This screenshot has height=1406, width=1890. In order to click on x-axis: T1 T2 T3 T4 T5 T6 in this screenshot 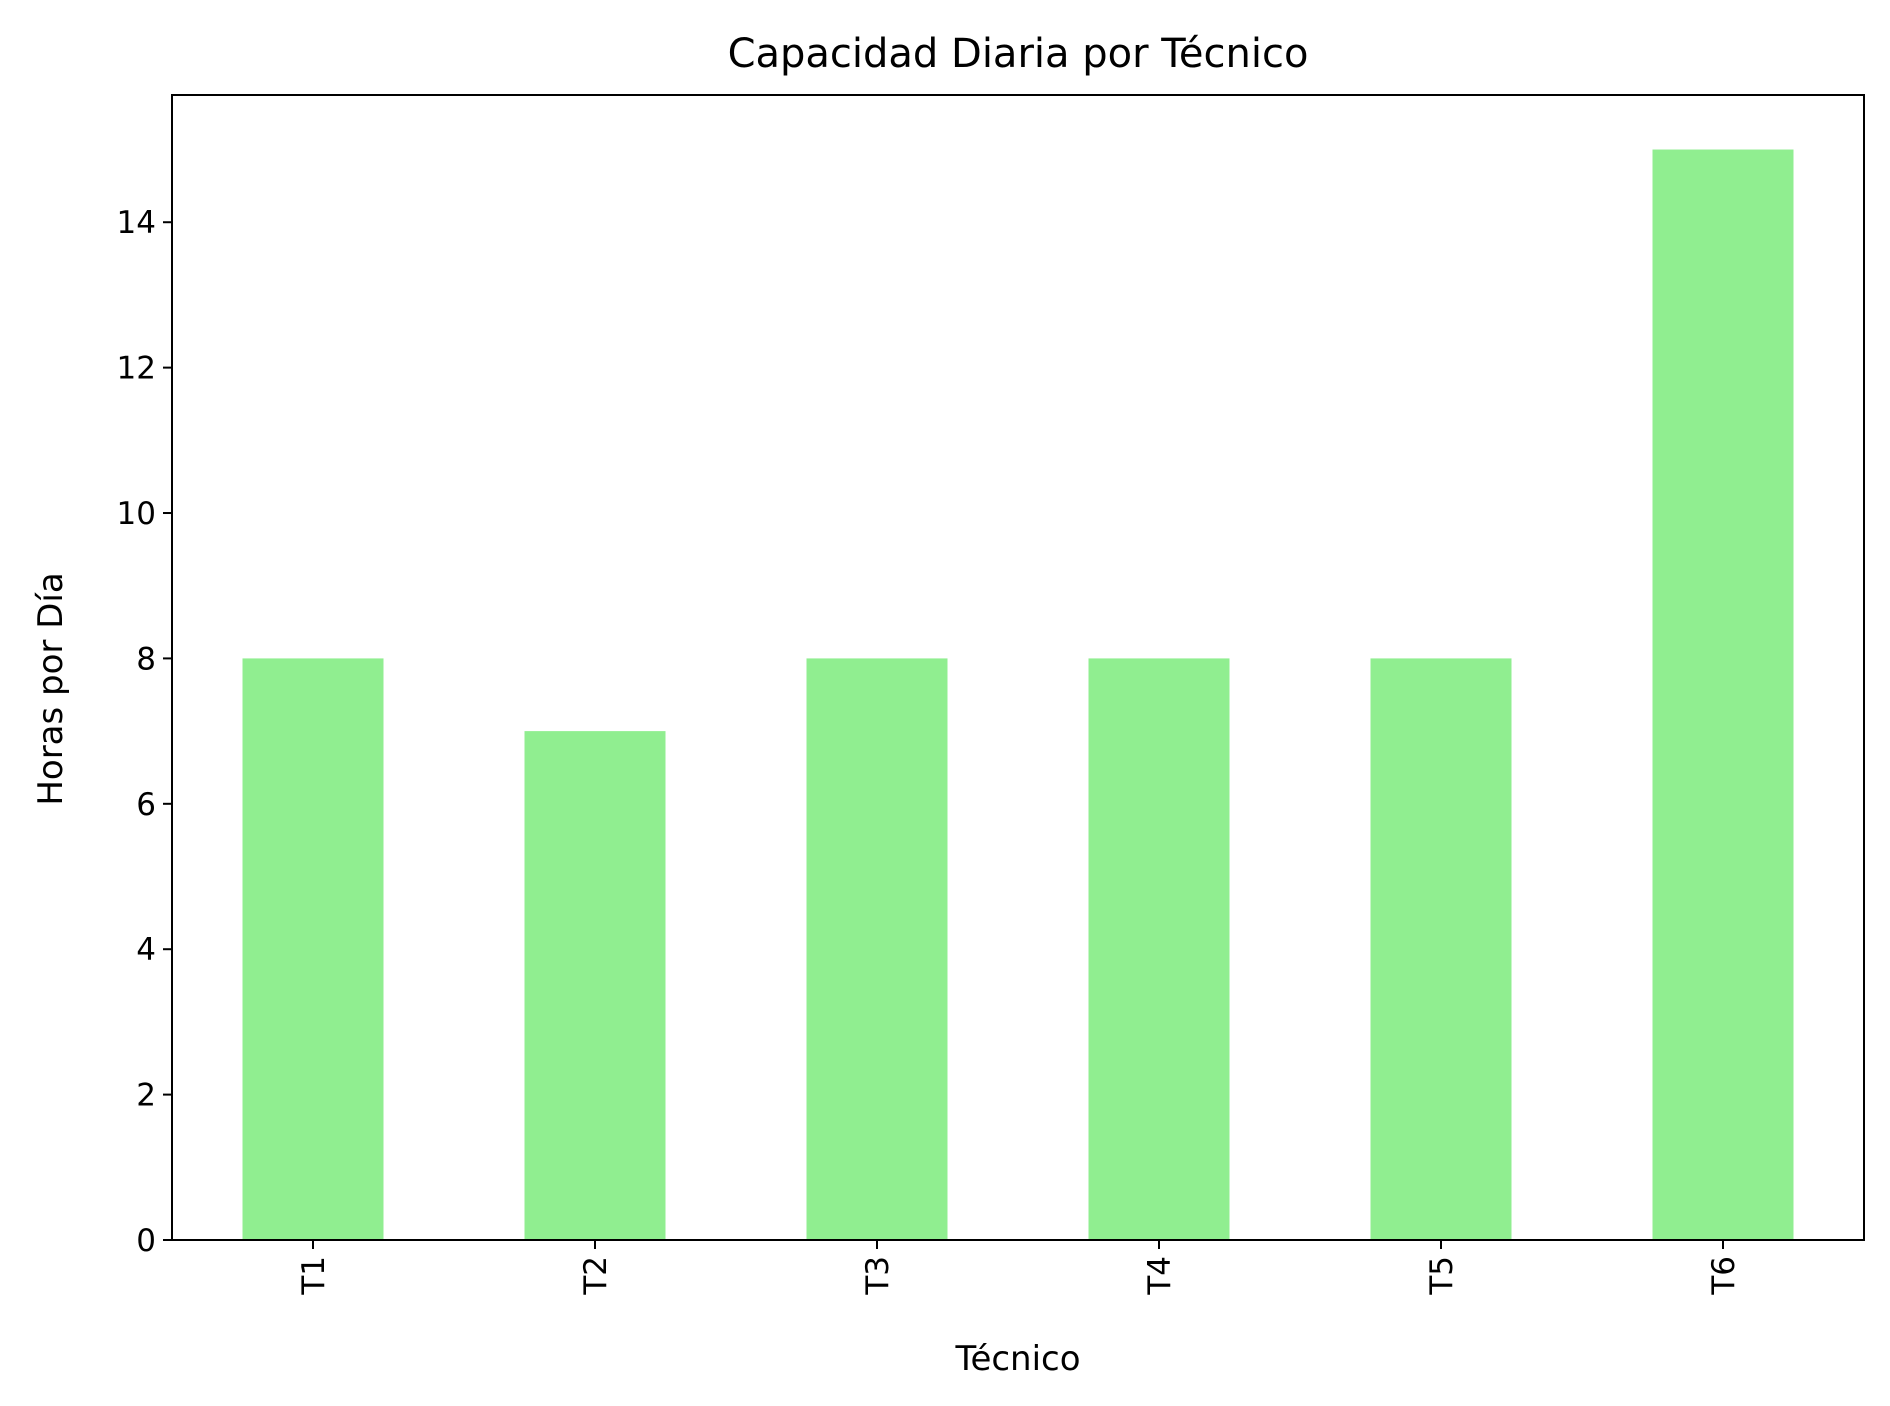, I will do `click(1019, 1268)`.